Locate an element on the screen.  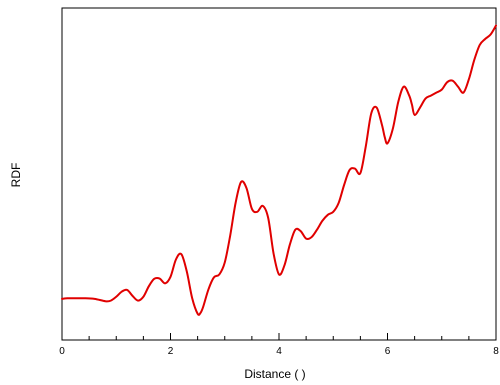
y-axis-label: RDF is located at coordinates (16, 175).